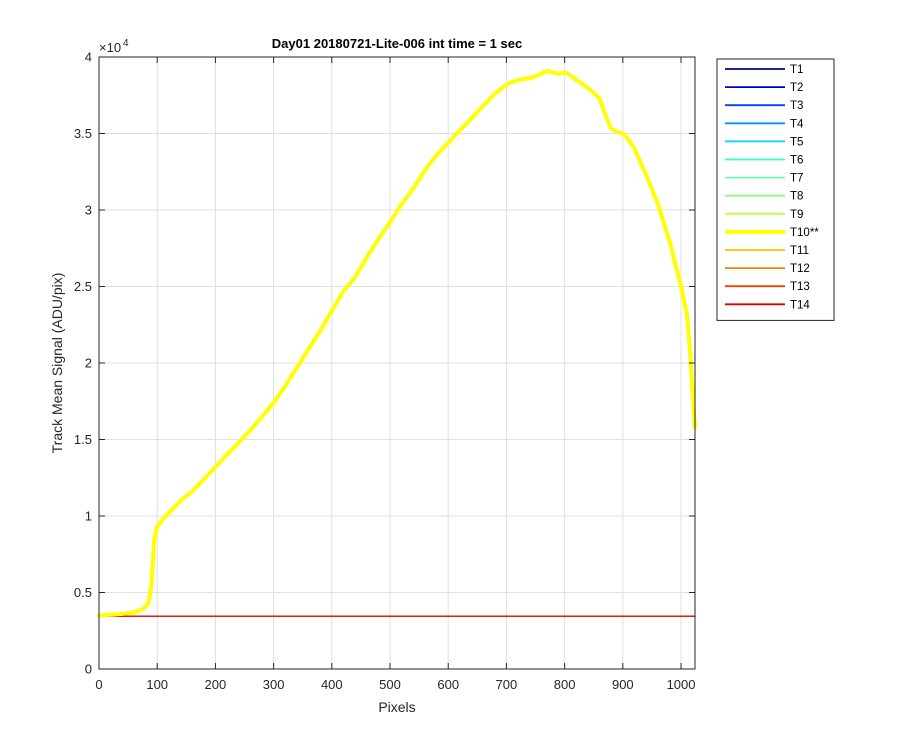  I want to click on legend-box, so click(775, 189).